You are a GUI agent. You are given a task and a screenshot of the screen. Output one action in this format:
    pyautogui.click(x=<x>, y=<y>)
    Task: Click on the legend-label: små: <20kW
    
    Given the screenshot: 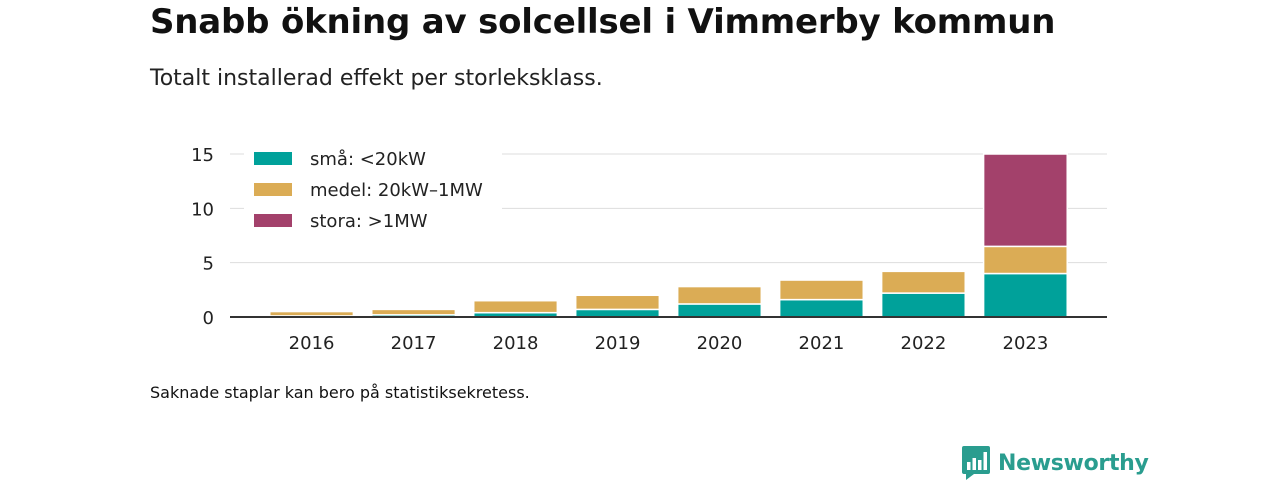 What is the action you would take?
    pyautogui.click(x=368, y=159)
    